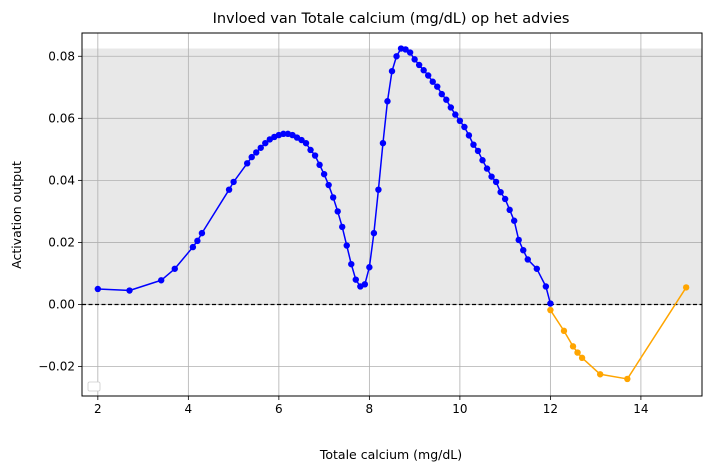 This screenshot has height=470, width=711. Describe the element at coordinates (550, 409) in the screenshot. I see `x-tick-label: 12` at that location.